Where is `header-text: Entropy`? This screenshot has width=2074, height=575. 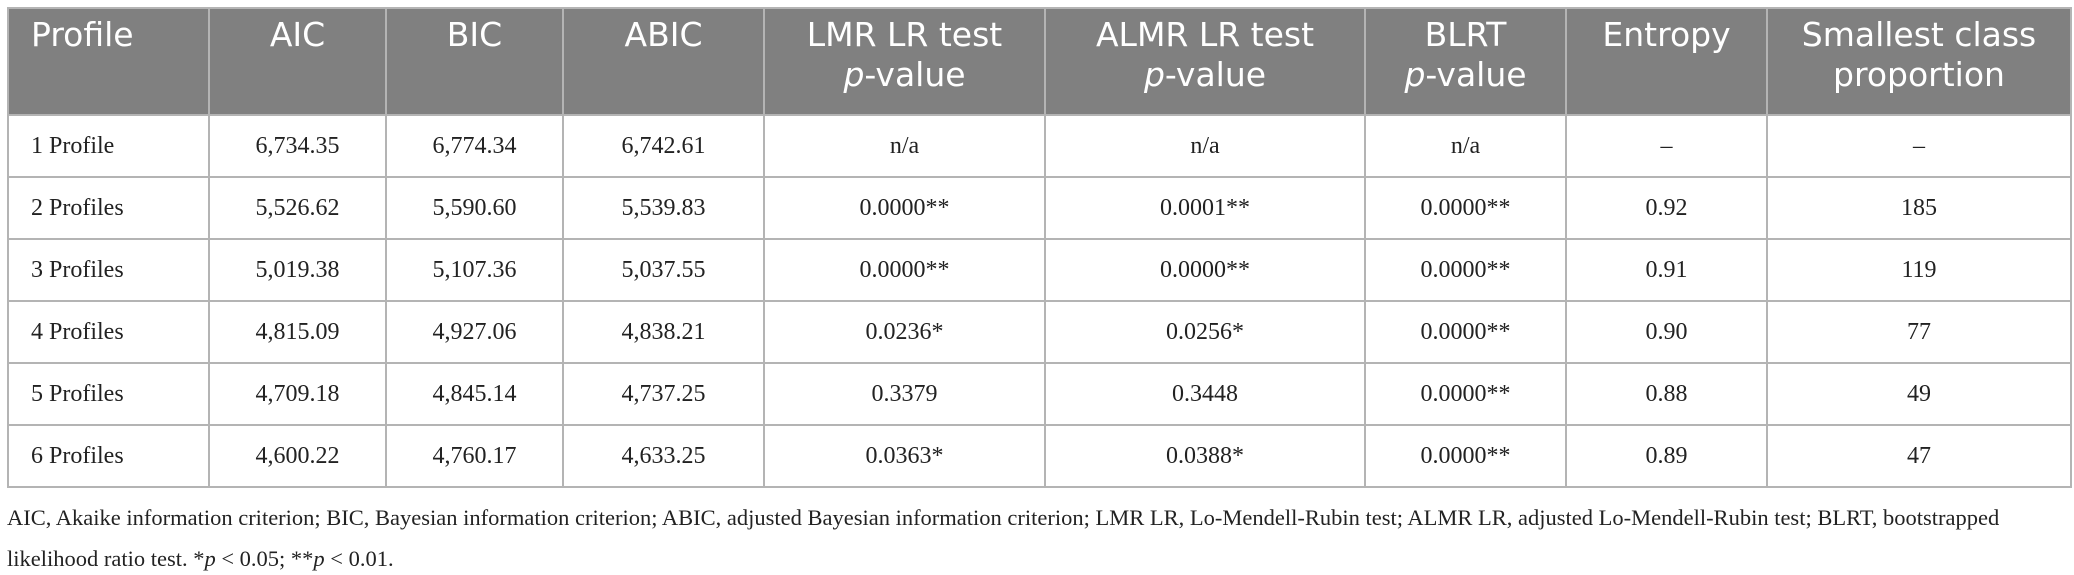 header-text: Entropy is located at coordinates (1666, 34).